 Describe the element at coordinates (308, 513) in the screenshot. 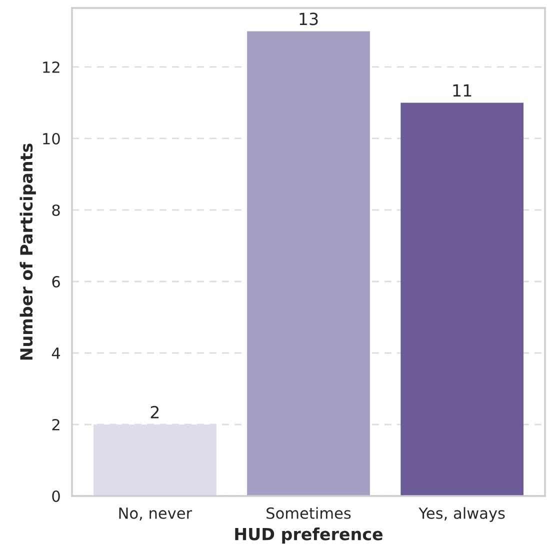

I see `x-tick-label: Sometimes` at that location.